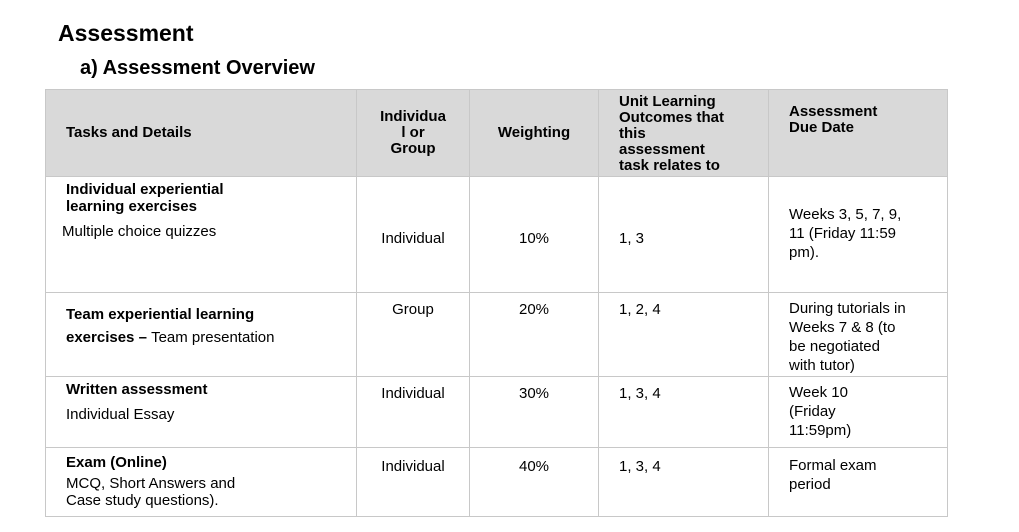 This screenshot has width=1019, height=532. Describe the element at coordinates (213, 337) in the screenshot. I see `task-detail: Team presentation` at that location.